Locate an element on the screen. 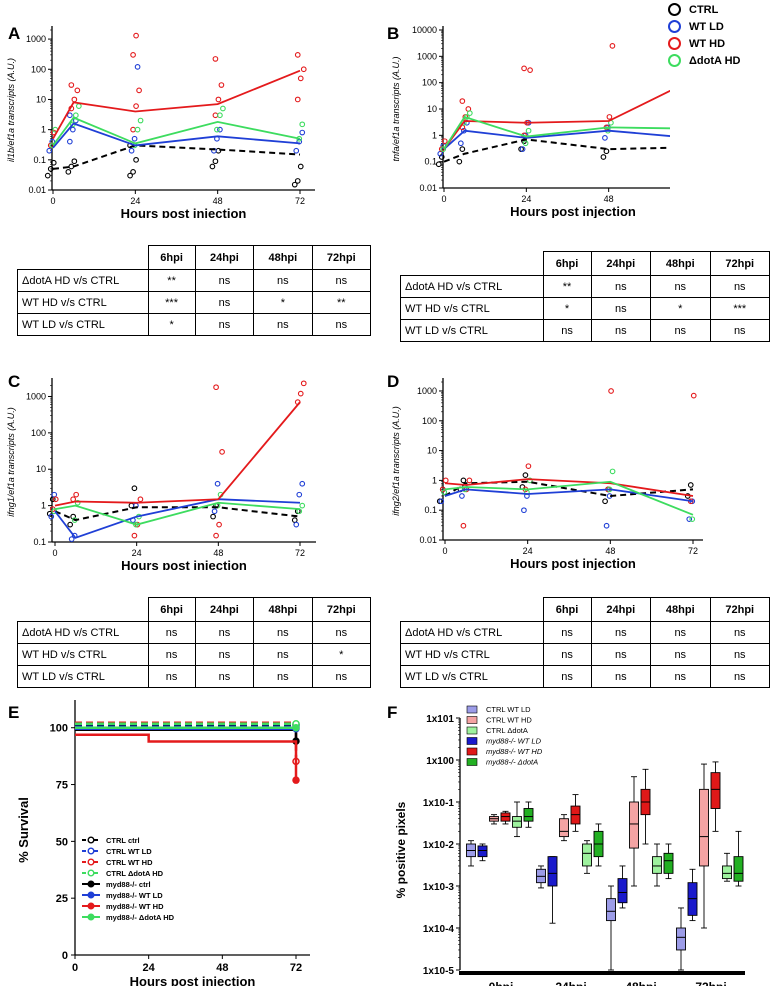  y-tick-label: 0.01 is located at coordinates (37, 190).